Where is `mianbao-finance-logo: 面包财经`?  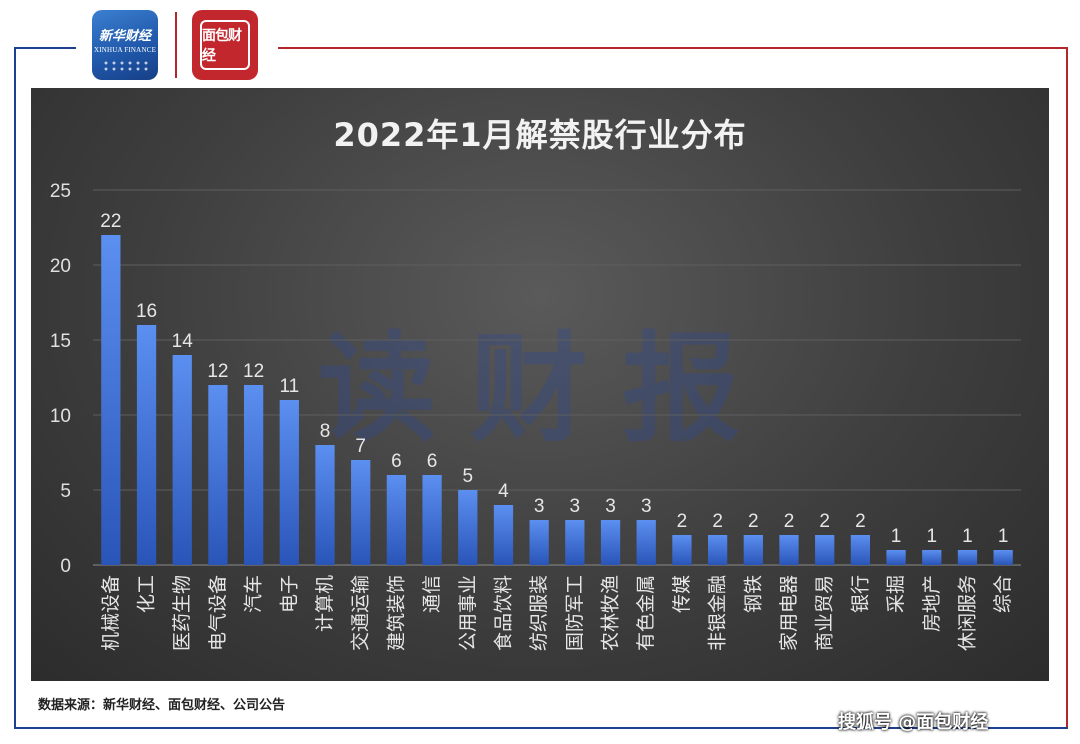
mianbao-finance-logo: 面包财经 is located at coordinates (225, 45).